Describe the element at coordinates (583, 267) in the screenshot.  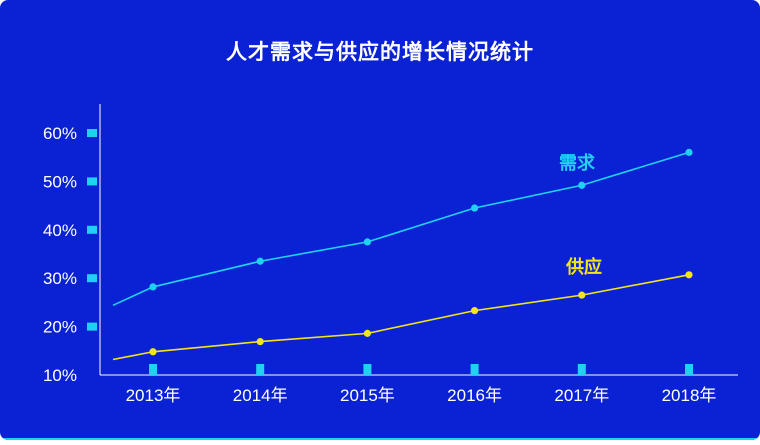
I see `series-label: 供应` at that location.